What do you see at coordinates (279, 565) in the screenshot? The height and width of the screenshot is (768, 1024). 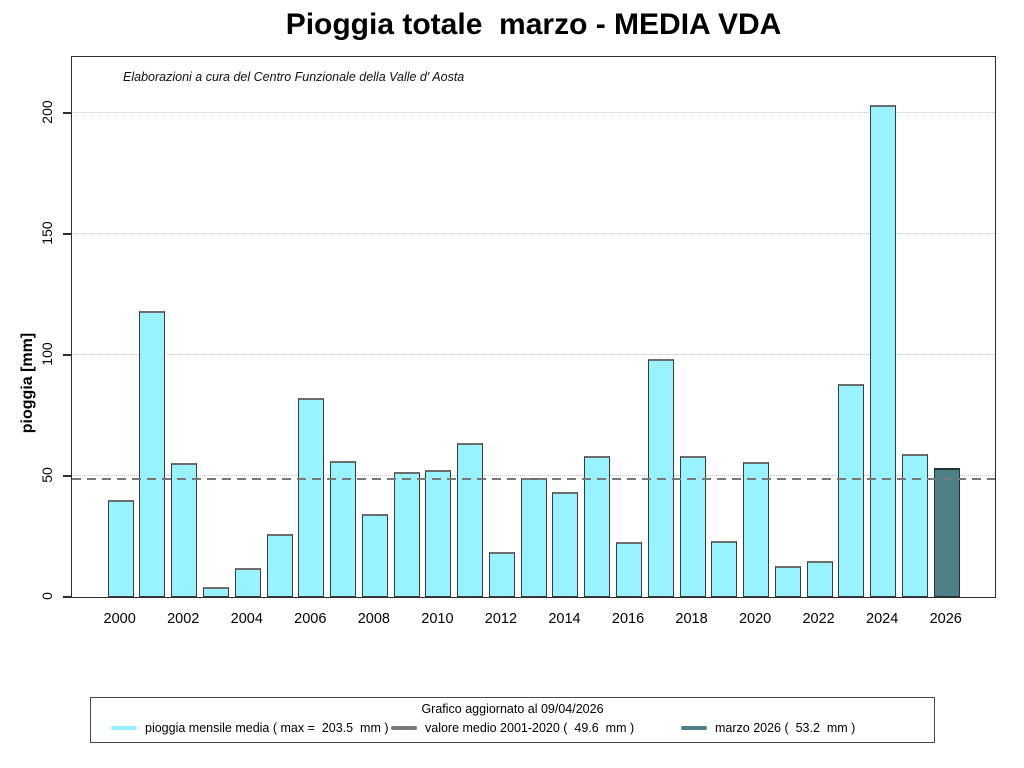 I see `bar-2005` at bounding box center [279, 565].